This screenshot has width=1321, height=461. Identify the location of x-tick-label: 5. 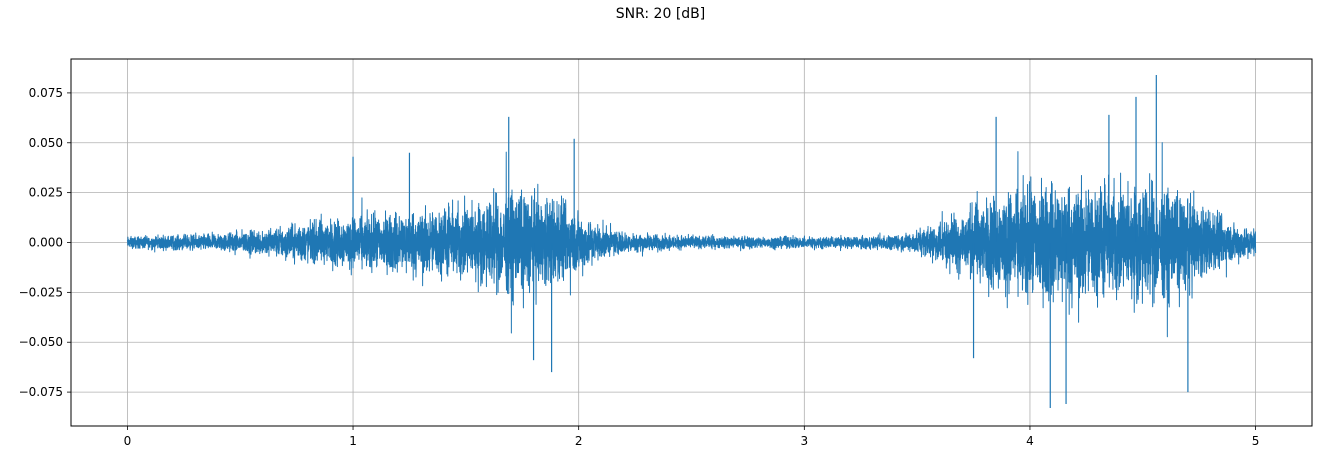
(1256, 441).